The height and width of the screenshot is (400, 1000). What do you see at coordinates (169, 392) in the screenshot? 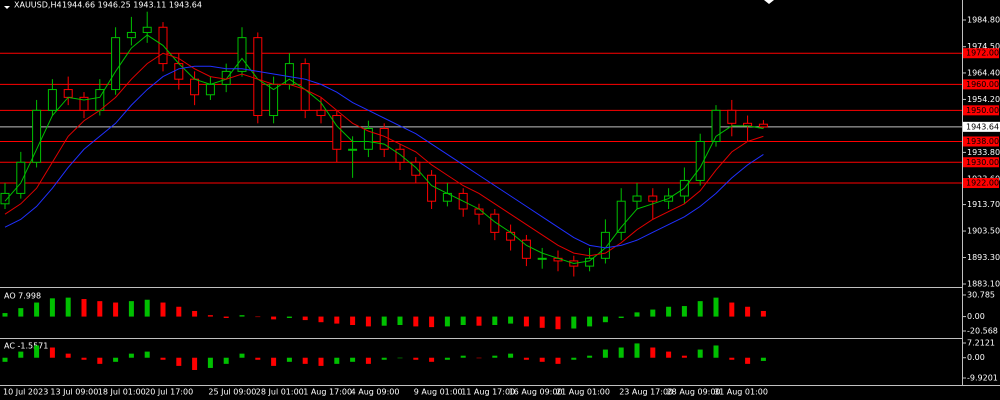
I see `x-tick-label: 20 Jul 17:00` at bounding box center [169, 392].